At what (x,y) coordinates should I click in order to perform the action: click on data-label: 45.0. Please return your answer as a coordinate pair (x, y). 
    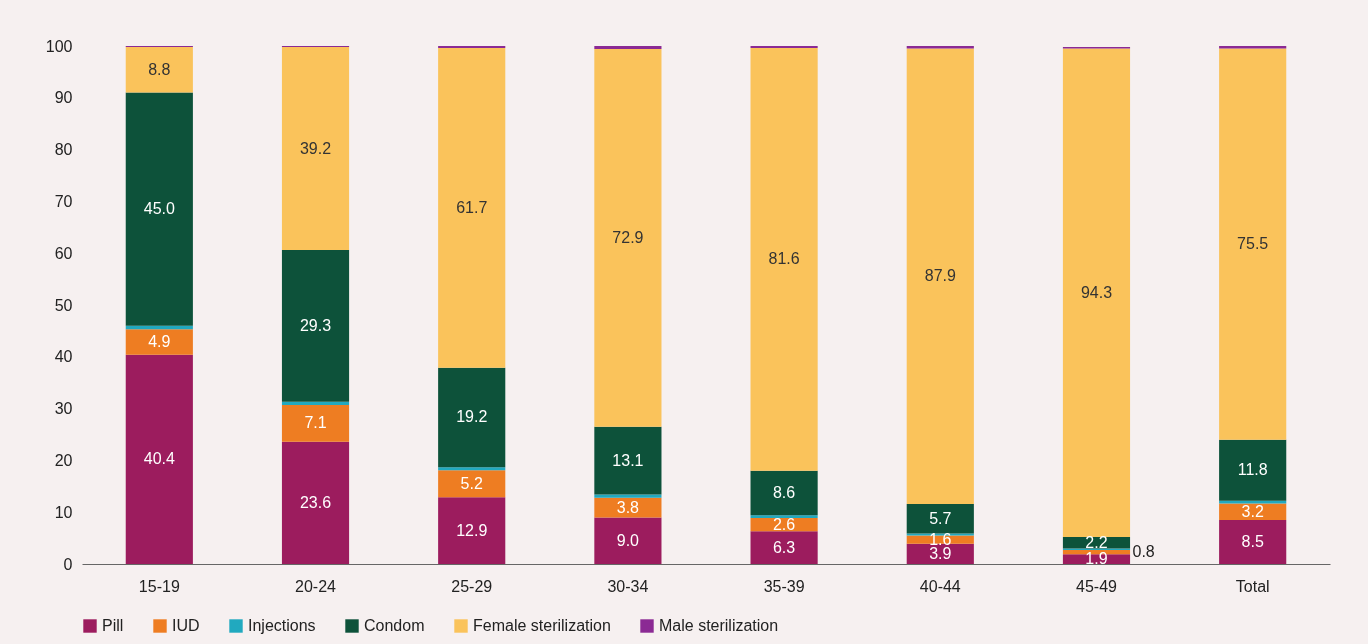
    Looking at the image, I should click on (159, 209).